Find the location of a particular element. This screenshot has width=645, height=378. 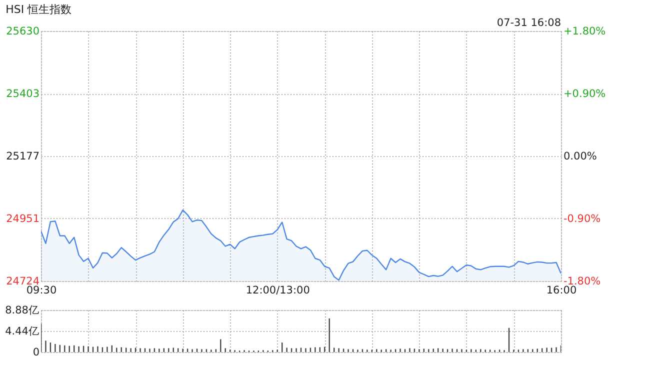

y-tick-label: 25177 is located at coordinates (23, 156).